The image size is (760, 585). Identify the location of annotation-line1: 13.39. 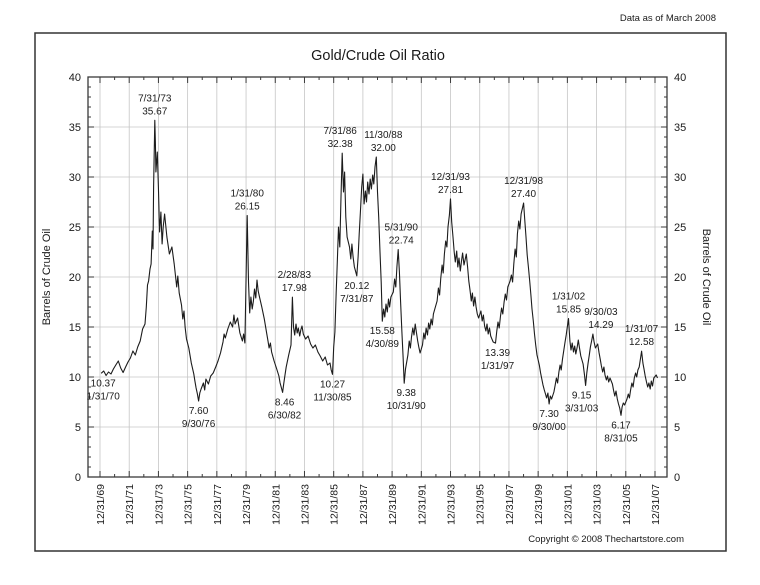
(497, 353).